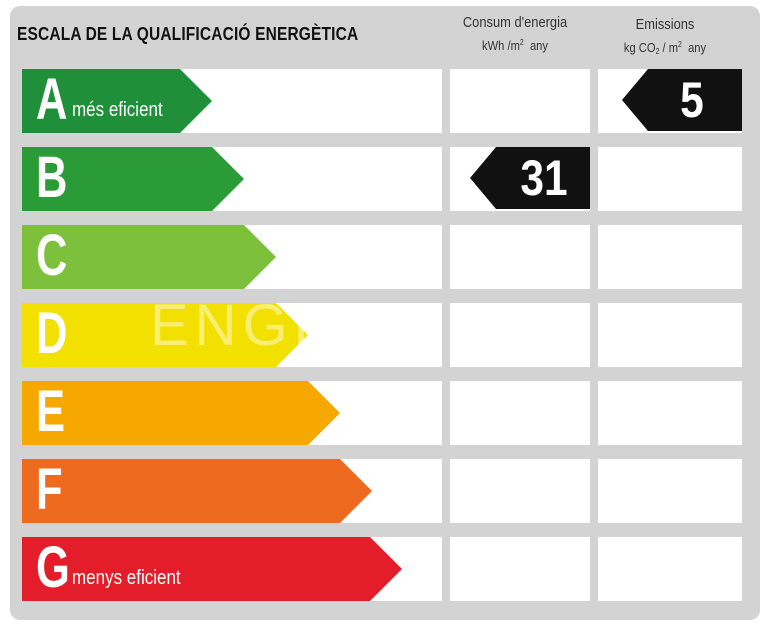  Describe the element at coordinates (544, 178) in the screenshot. I see `consumption-value: 31` at that location.